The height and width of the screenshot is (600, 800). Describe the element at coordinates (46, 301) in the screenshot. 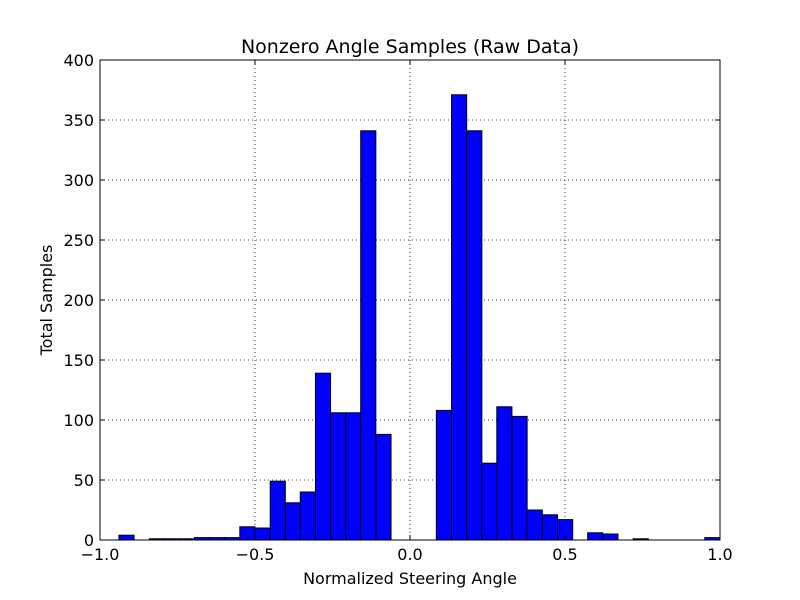

I see `y-axis-label: Total Samples` at that location.